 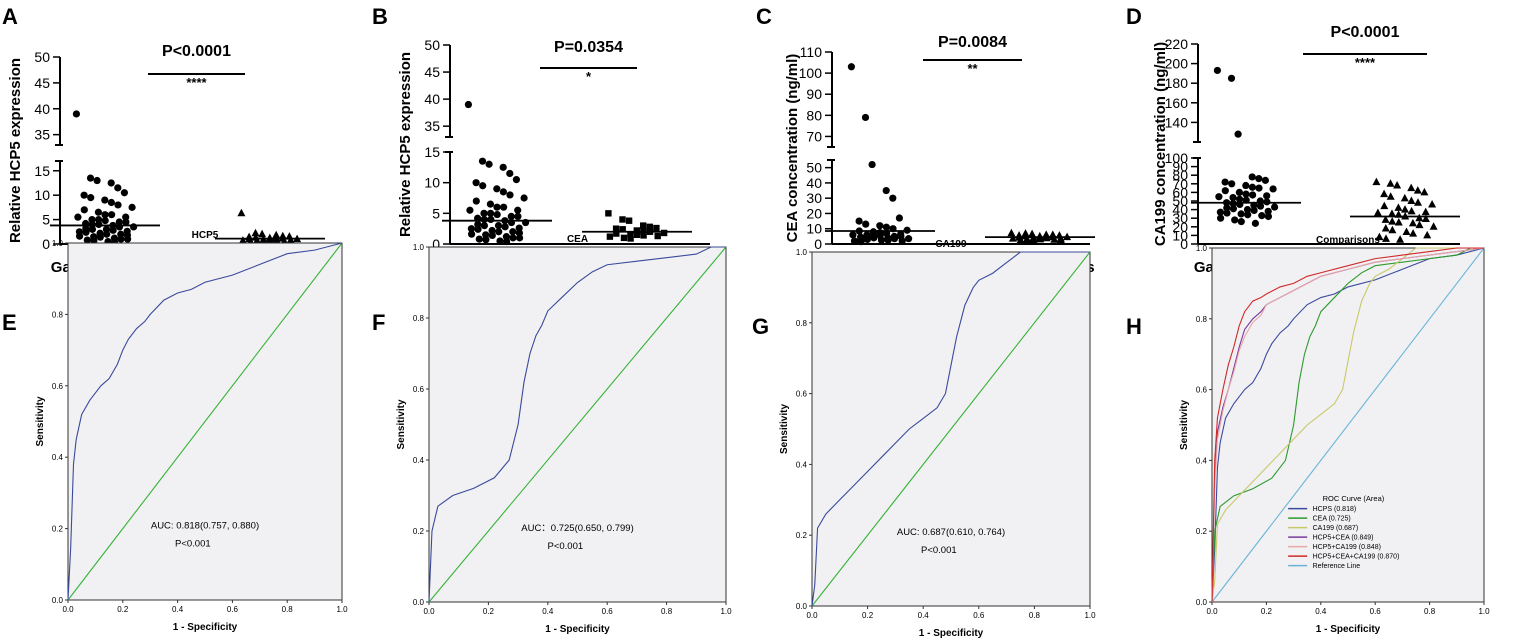 I want to click on legend-label-h: HCP5+CEA (0.849), so click(x=1343, y=538).